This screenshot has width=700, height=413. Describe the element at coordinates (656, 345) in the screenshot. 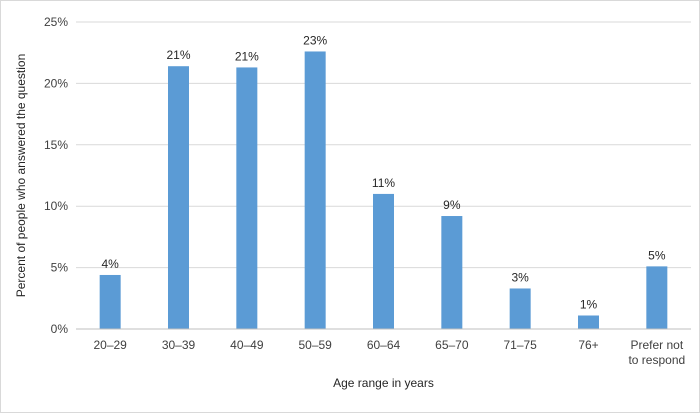

I see `x-tick-label: Prefer not` at that location.